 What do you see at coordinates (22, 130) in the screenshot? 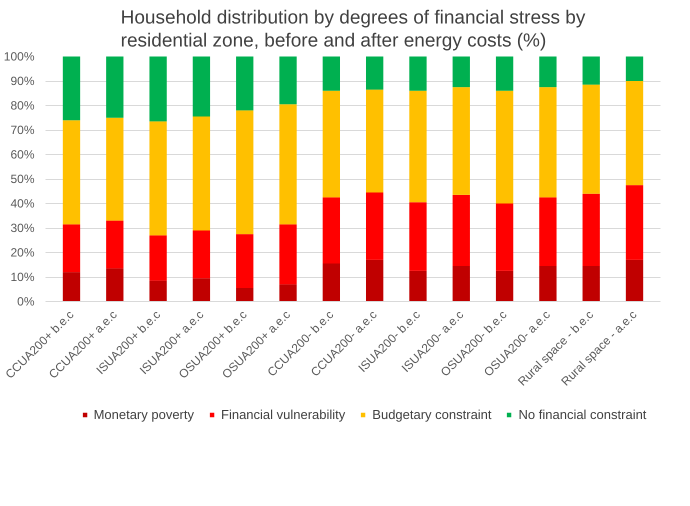
I see `y-tick-label: 70%` at bounding box center [22, 130].